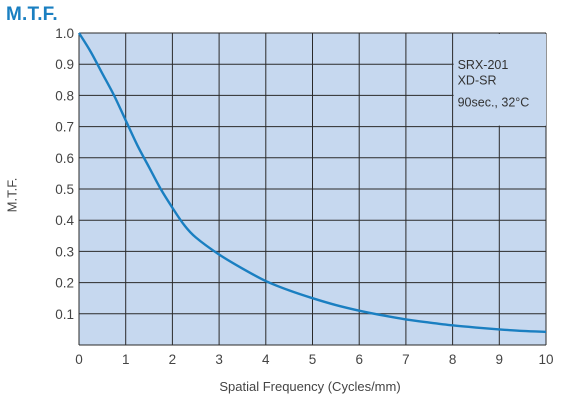 This screenshot has height=400, width=567. I want to click on x-tick-label: 1, so click(126, 359).